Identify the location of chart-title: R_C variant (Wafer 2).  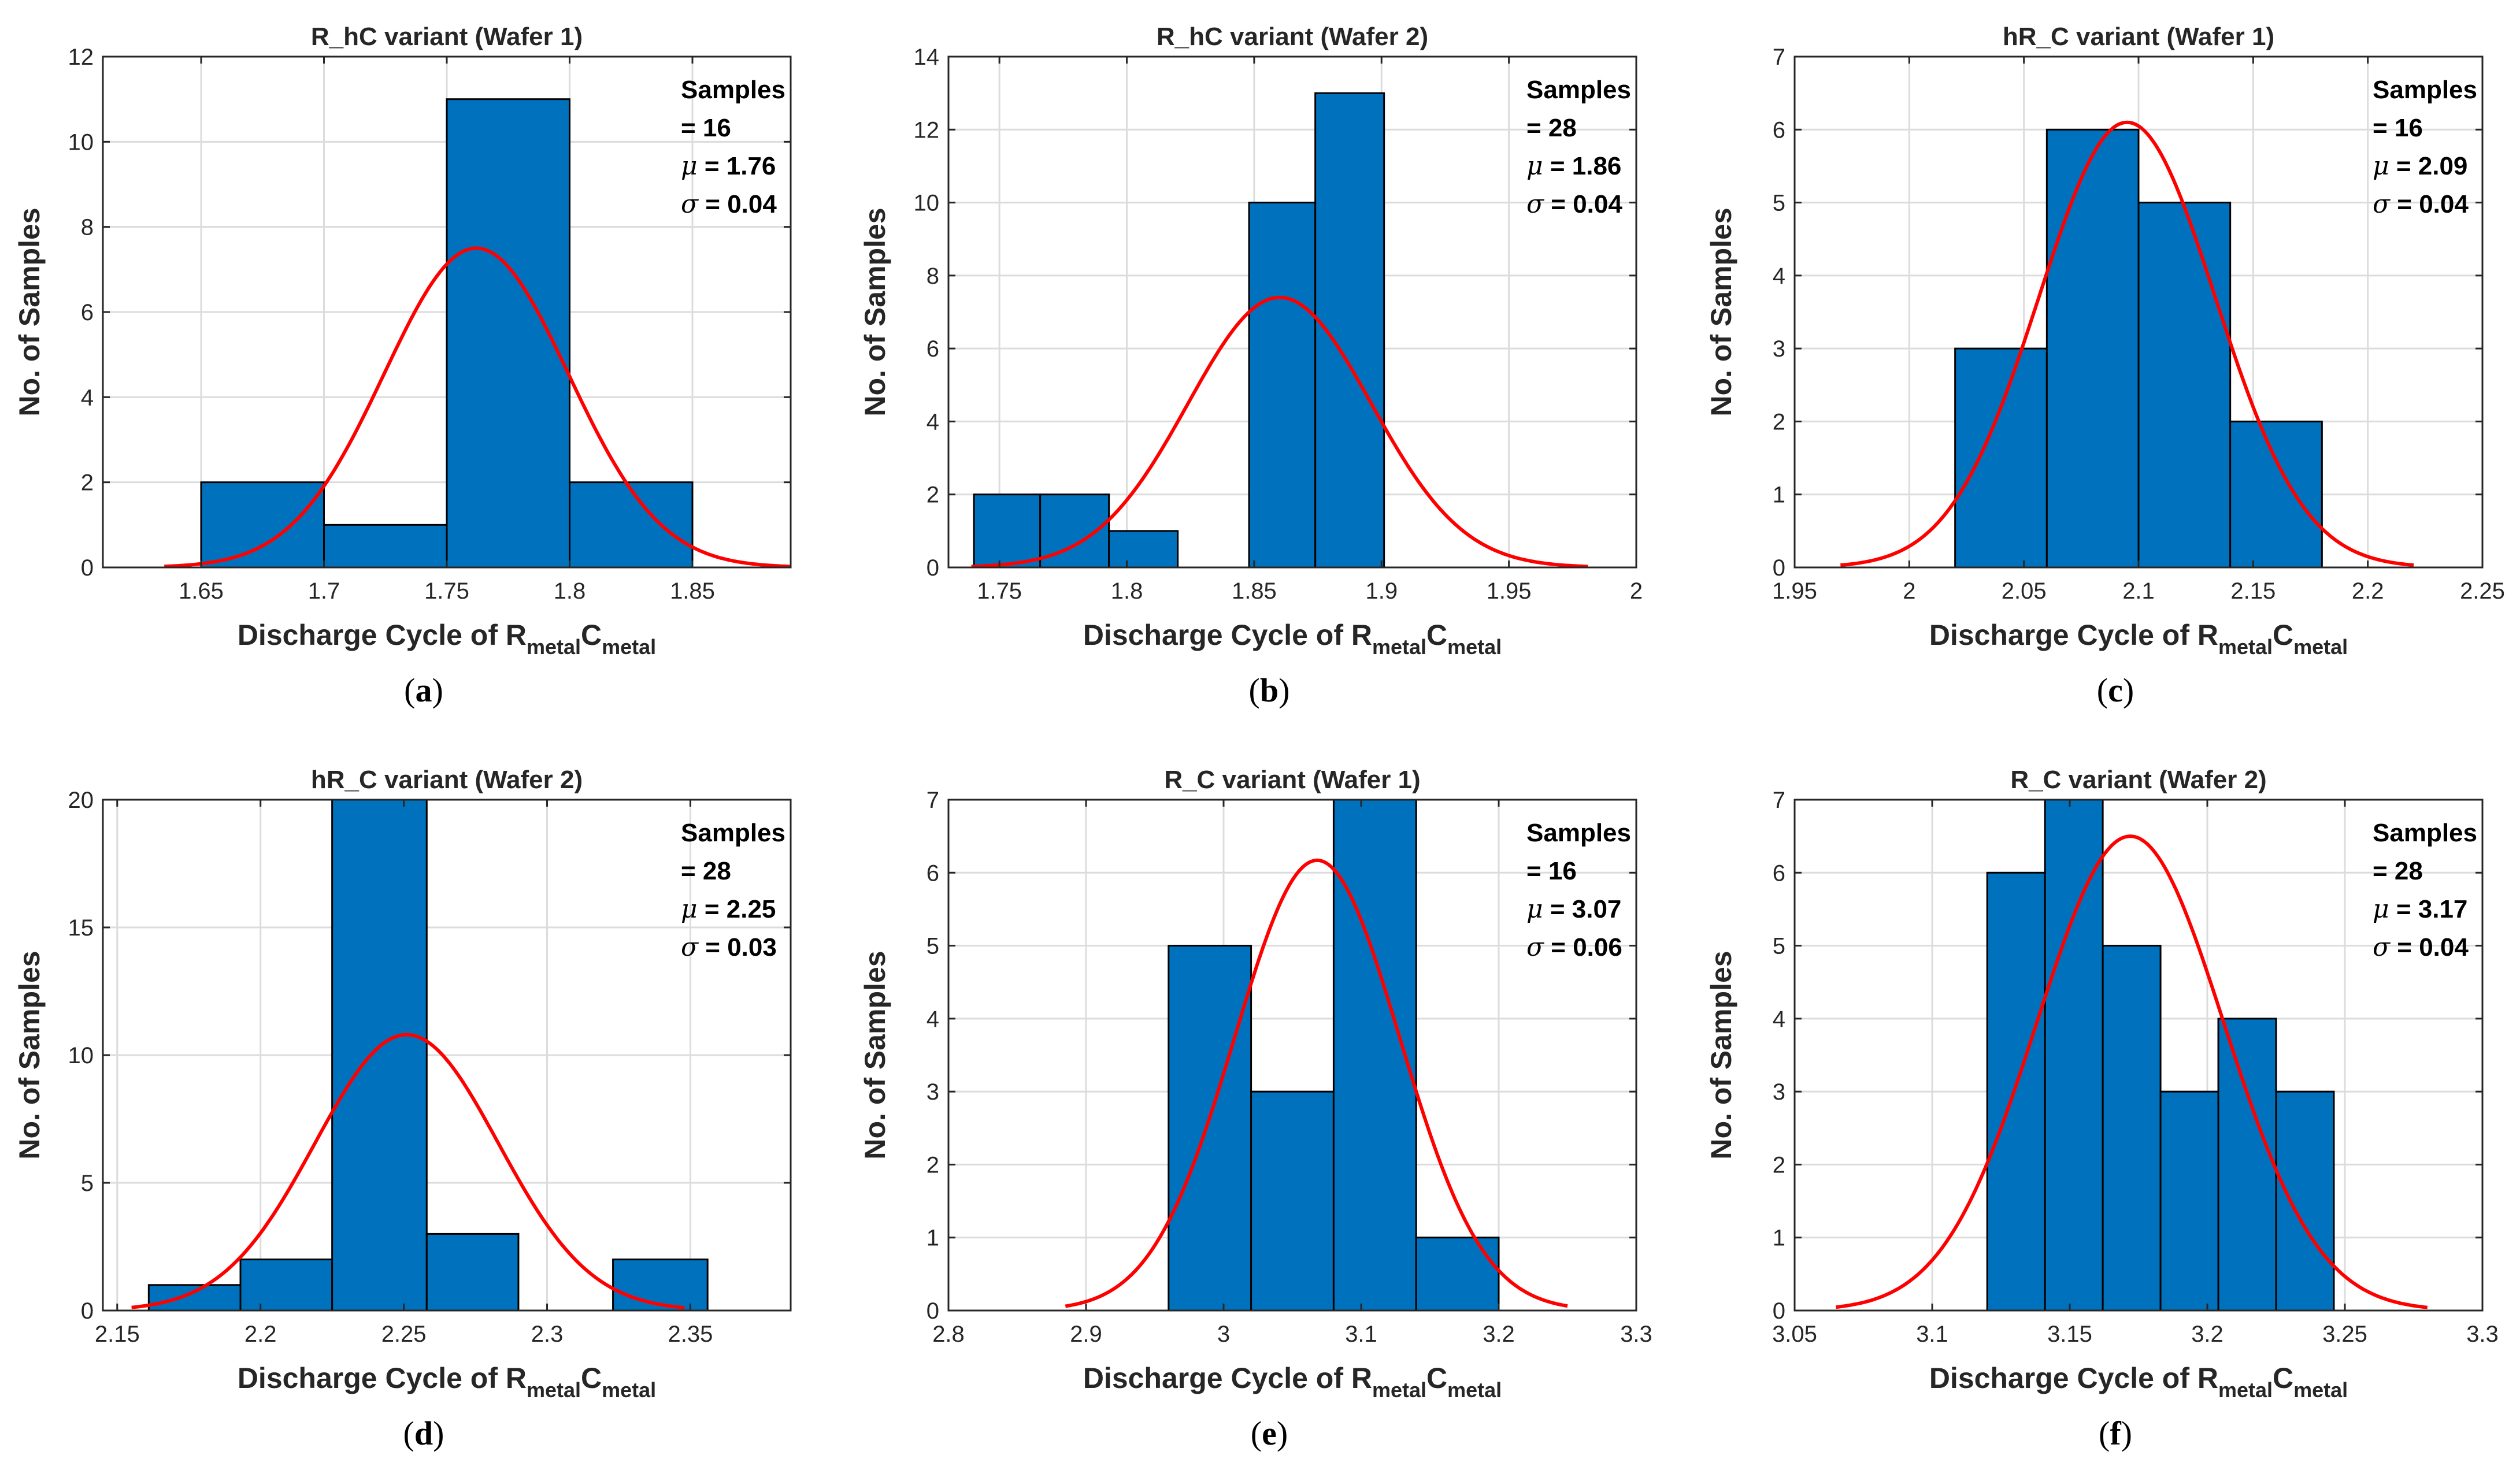
(2138, 780).